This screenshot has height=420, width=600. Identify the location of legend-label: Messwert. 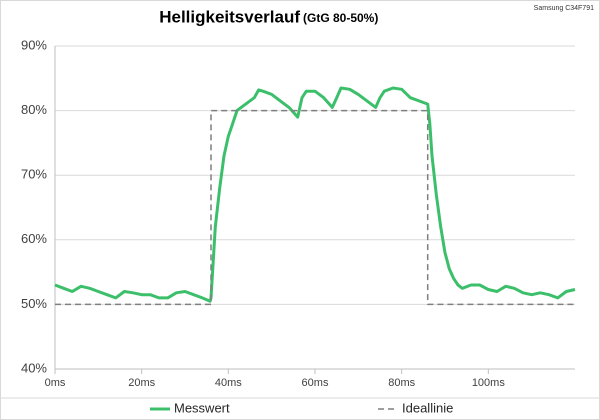
(202, 407).